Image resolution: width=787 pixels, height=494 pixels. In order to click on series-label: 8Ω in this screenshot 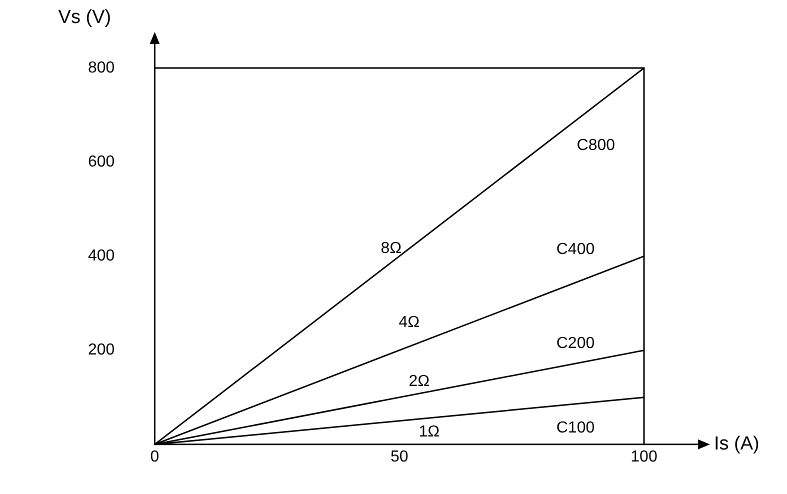, I will do `click(391, 249)`.